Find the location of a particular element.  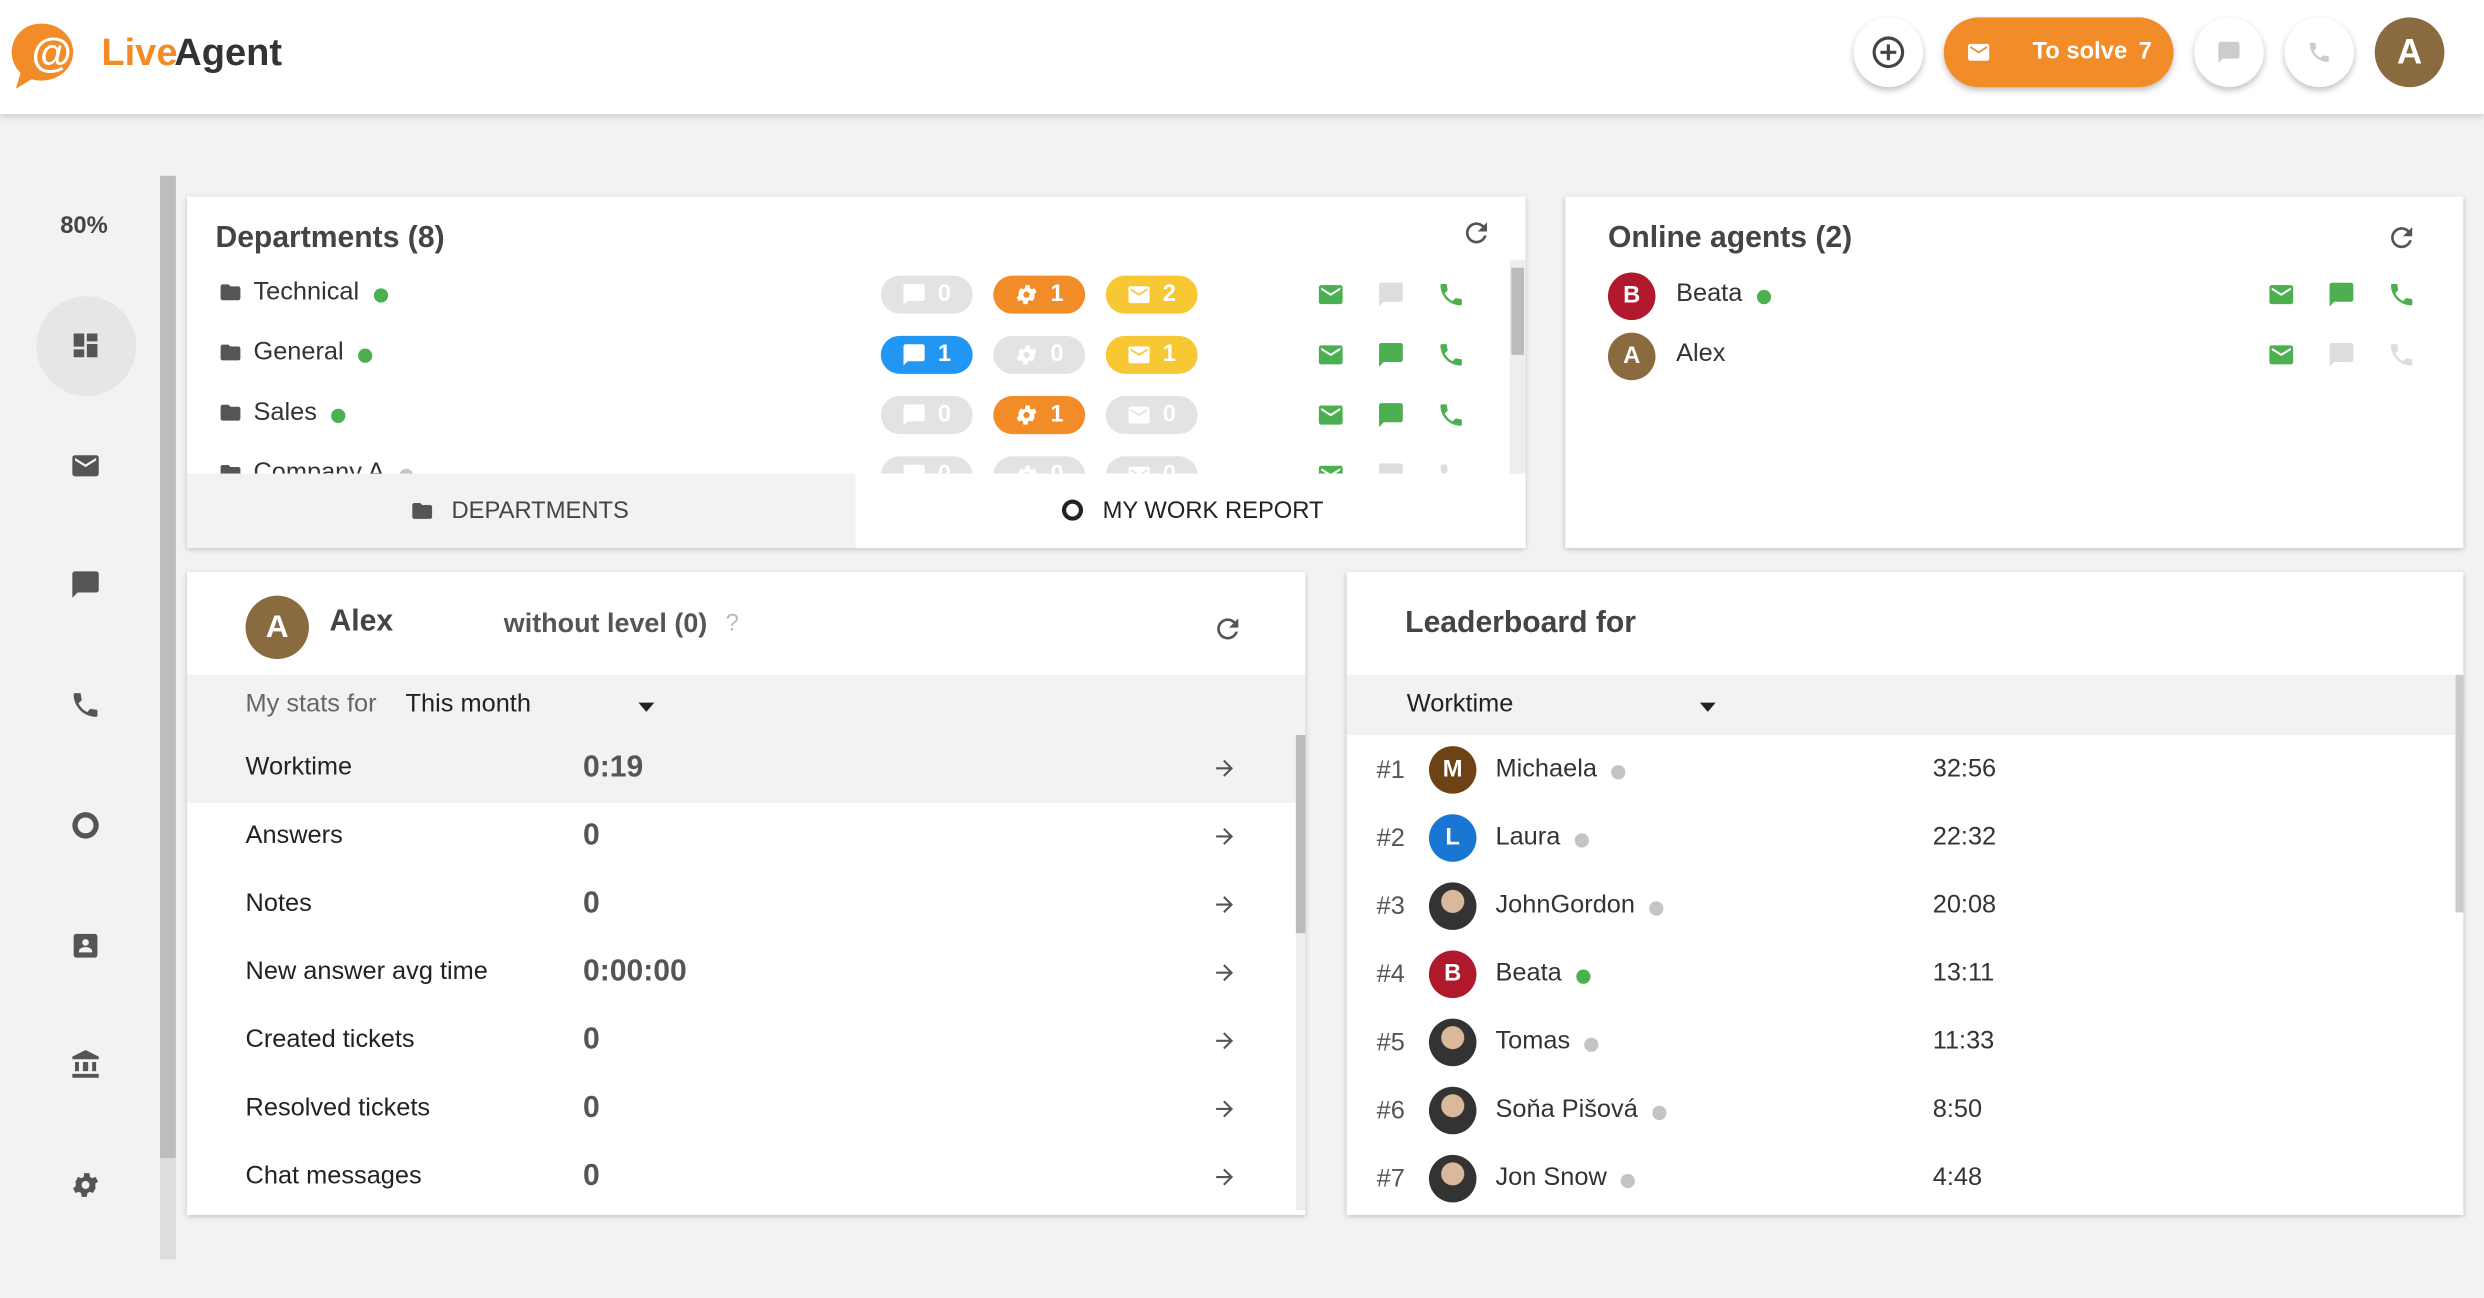

stat-row: Worktime 0:19 is located at coordinates (741, 769).